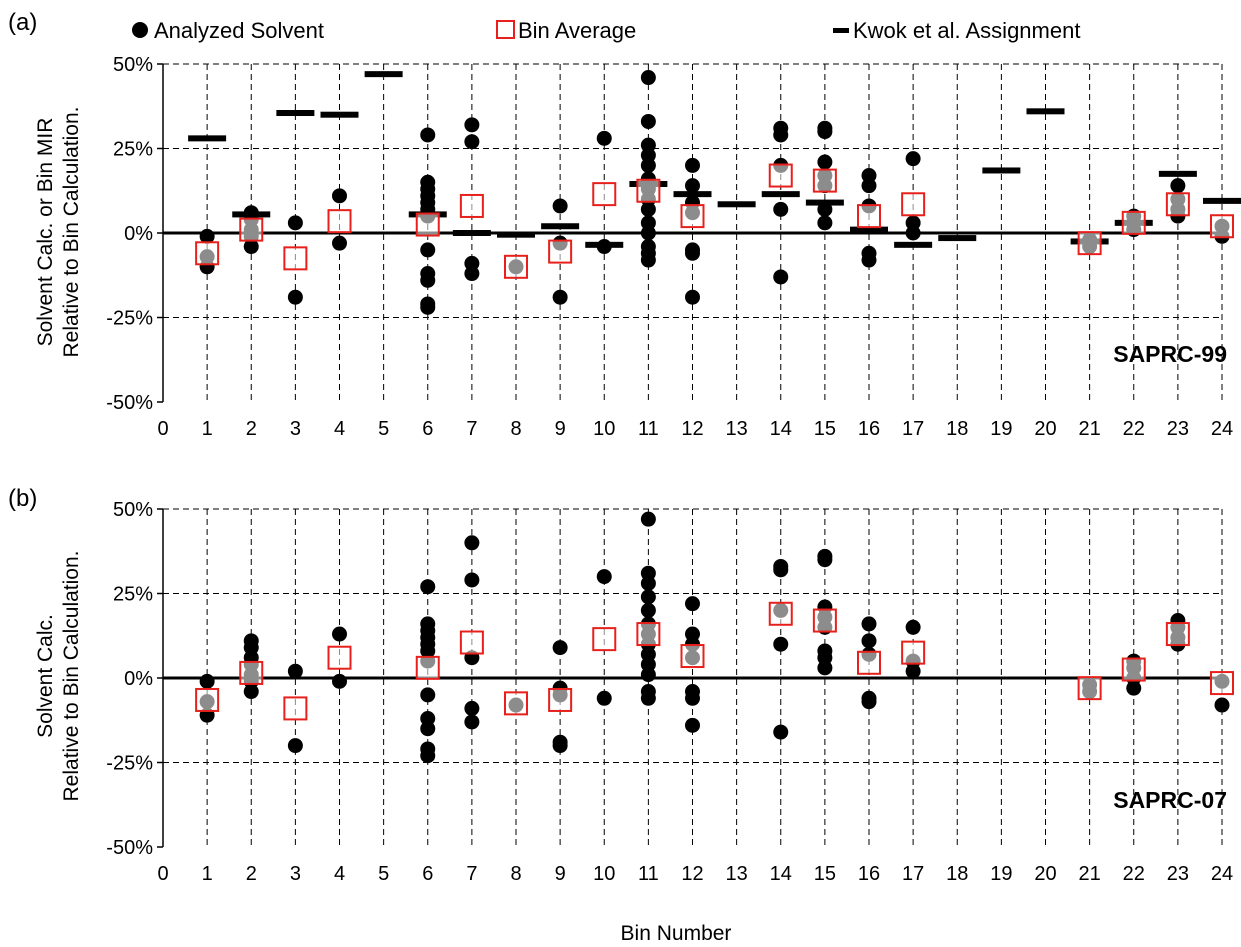  Describe the element at coordinates (560, 874) in the screenshot. I see `x-tick-label: 9` at that location.